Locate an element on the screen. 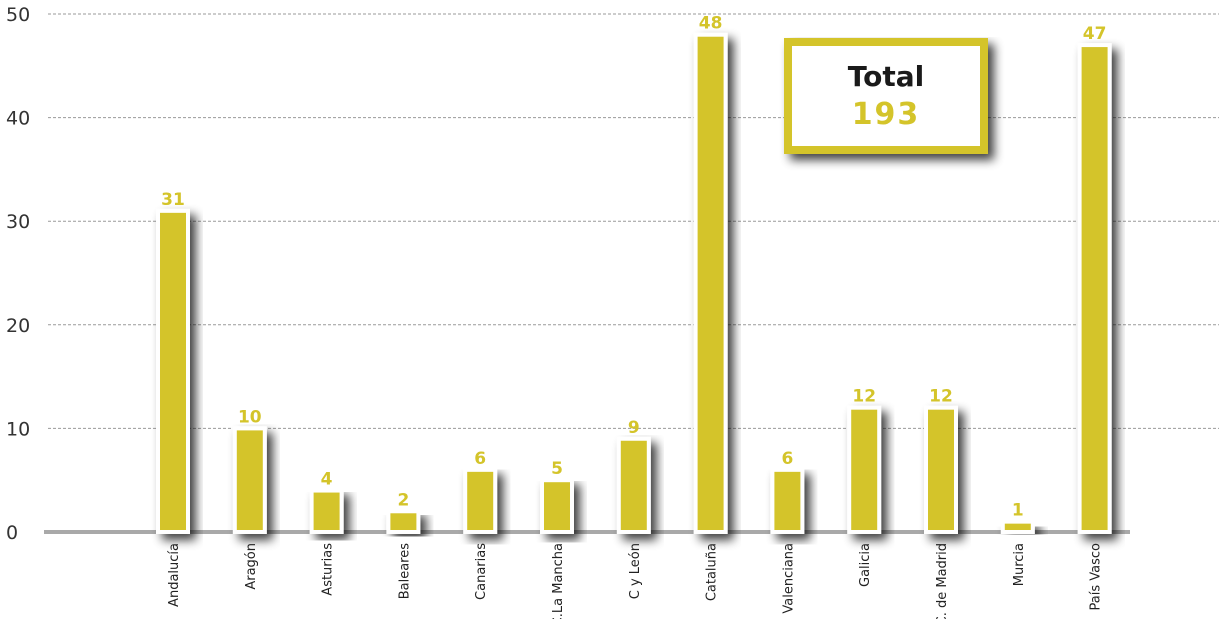 This screenshot has width=1219, height=619. category-label: Aragón is located at coordinates (251, 566).